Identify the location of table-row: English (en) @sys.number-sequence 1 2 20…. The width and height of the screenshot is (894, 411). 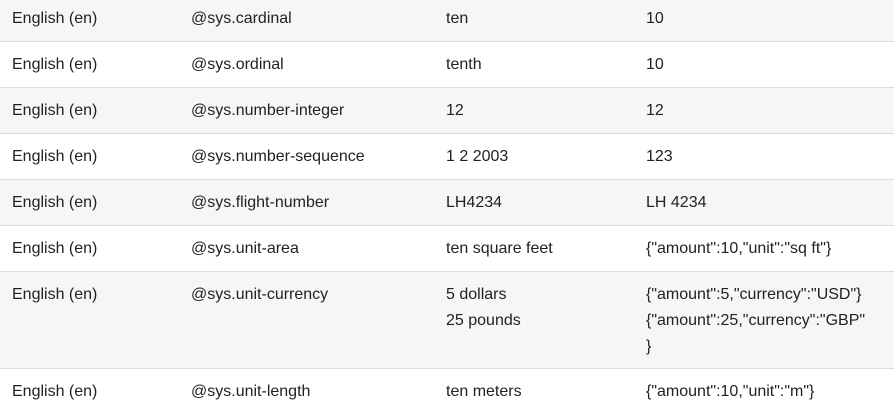
(447, 157).